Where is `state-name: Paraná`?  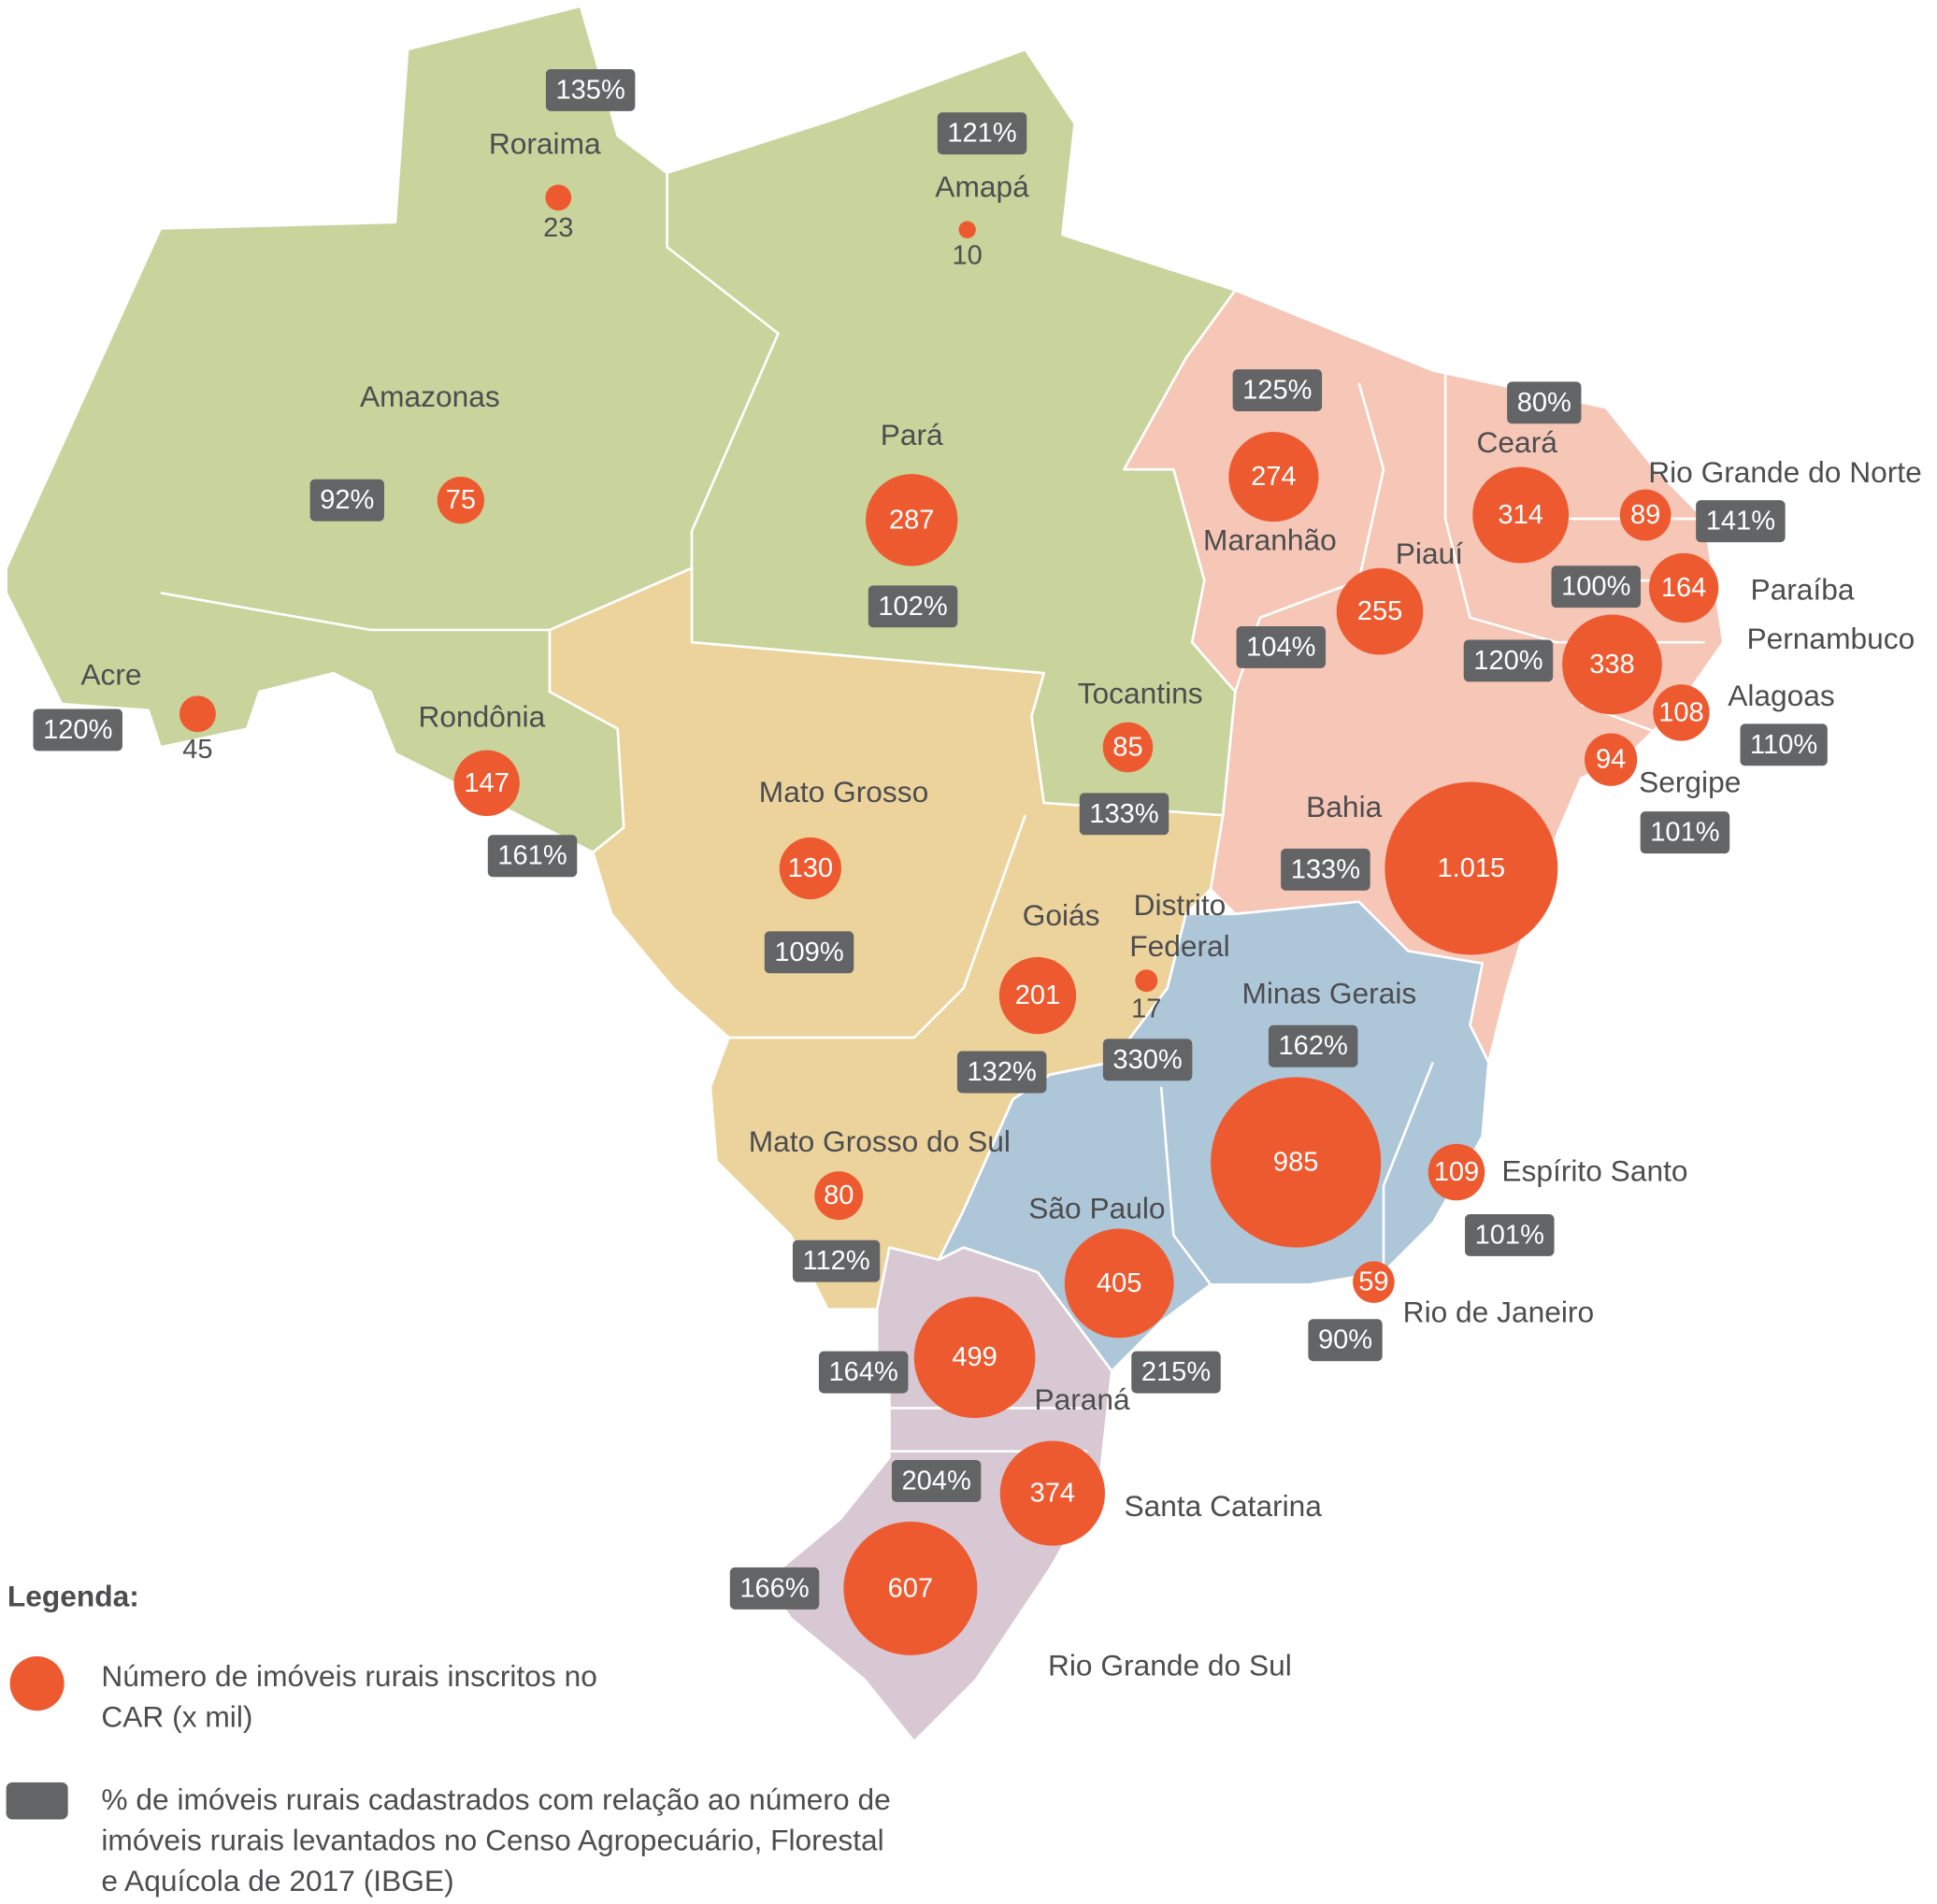 state-name: Paraná is located at coordinates (1082, 1399).